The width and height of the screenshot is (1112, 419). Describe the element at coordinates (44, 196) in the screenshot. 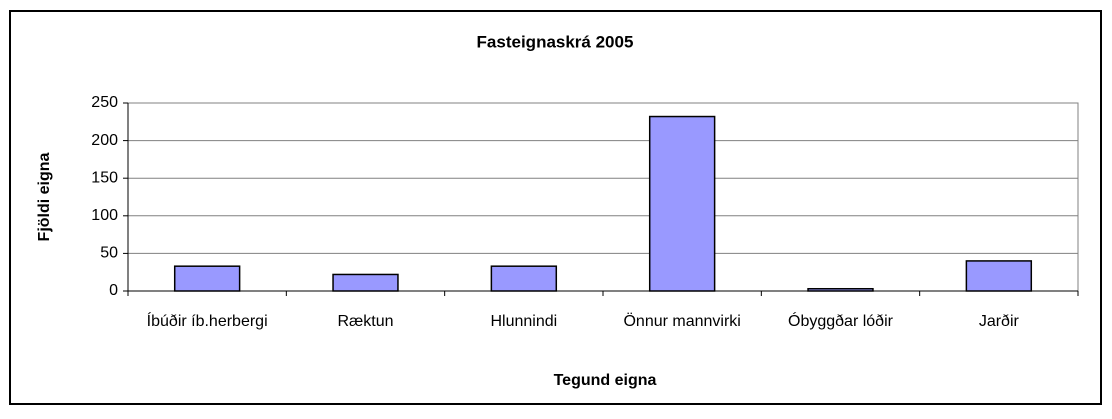

I see `y-axis-label: Fjöldi eigna` at that location.